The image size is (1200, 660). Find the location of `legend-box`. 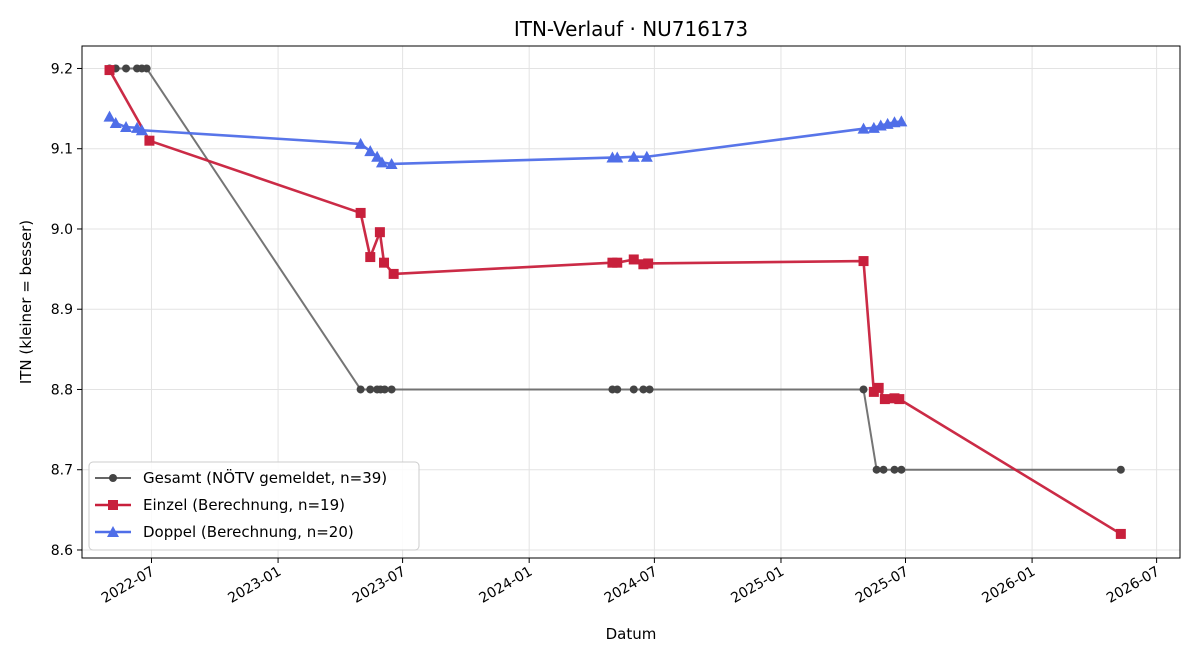

legend-box is located at coordinates (254, 506).